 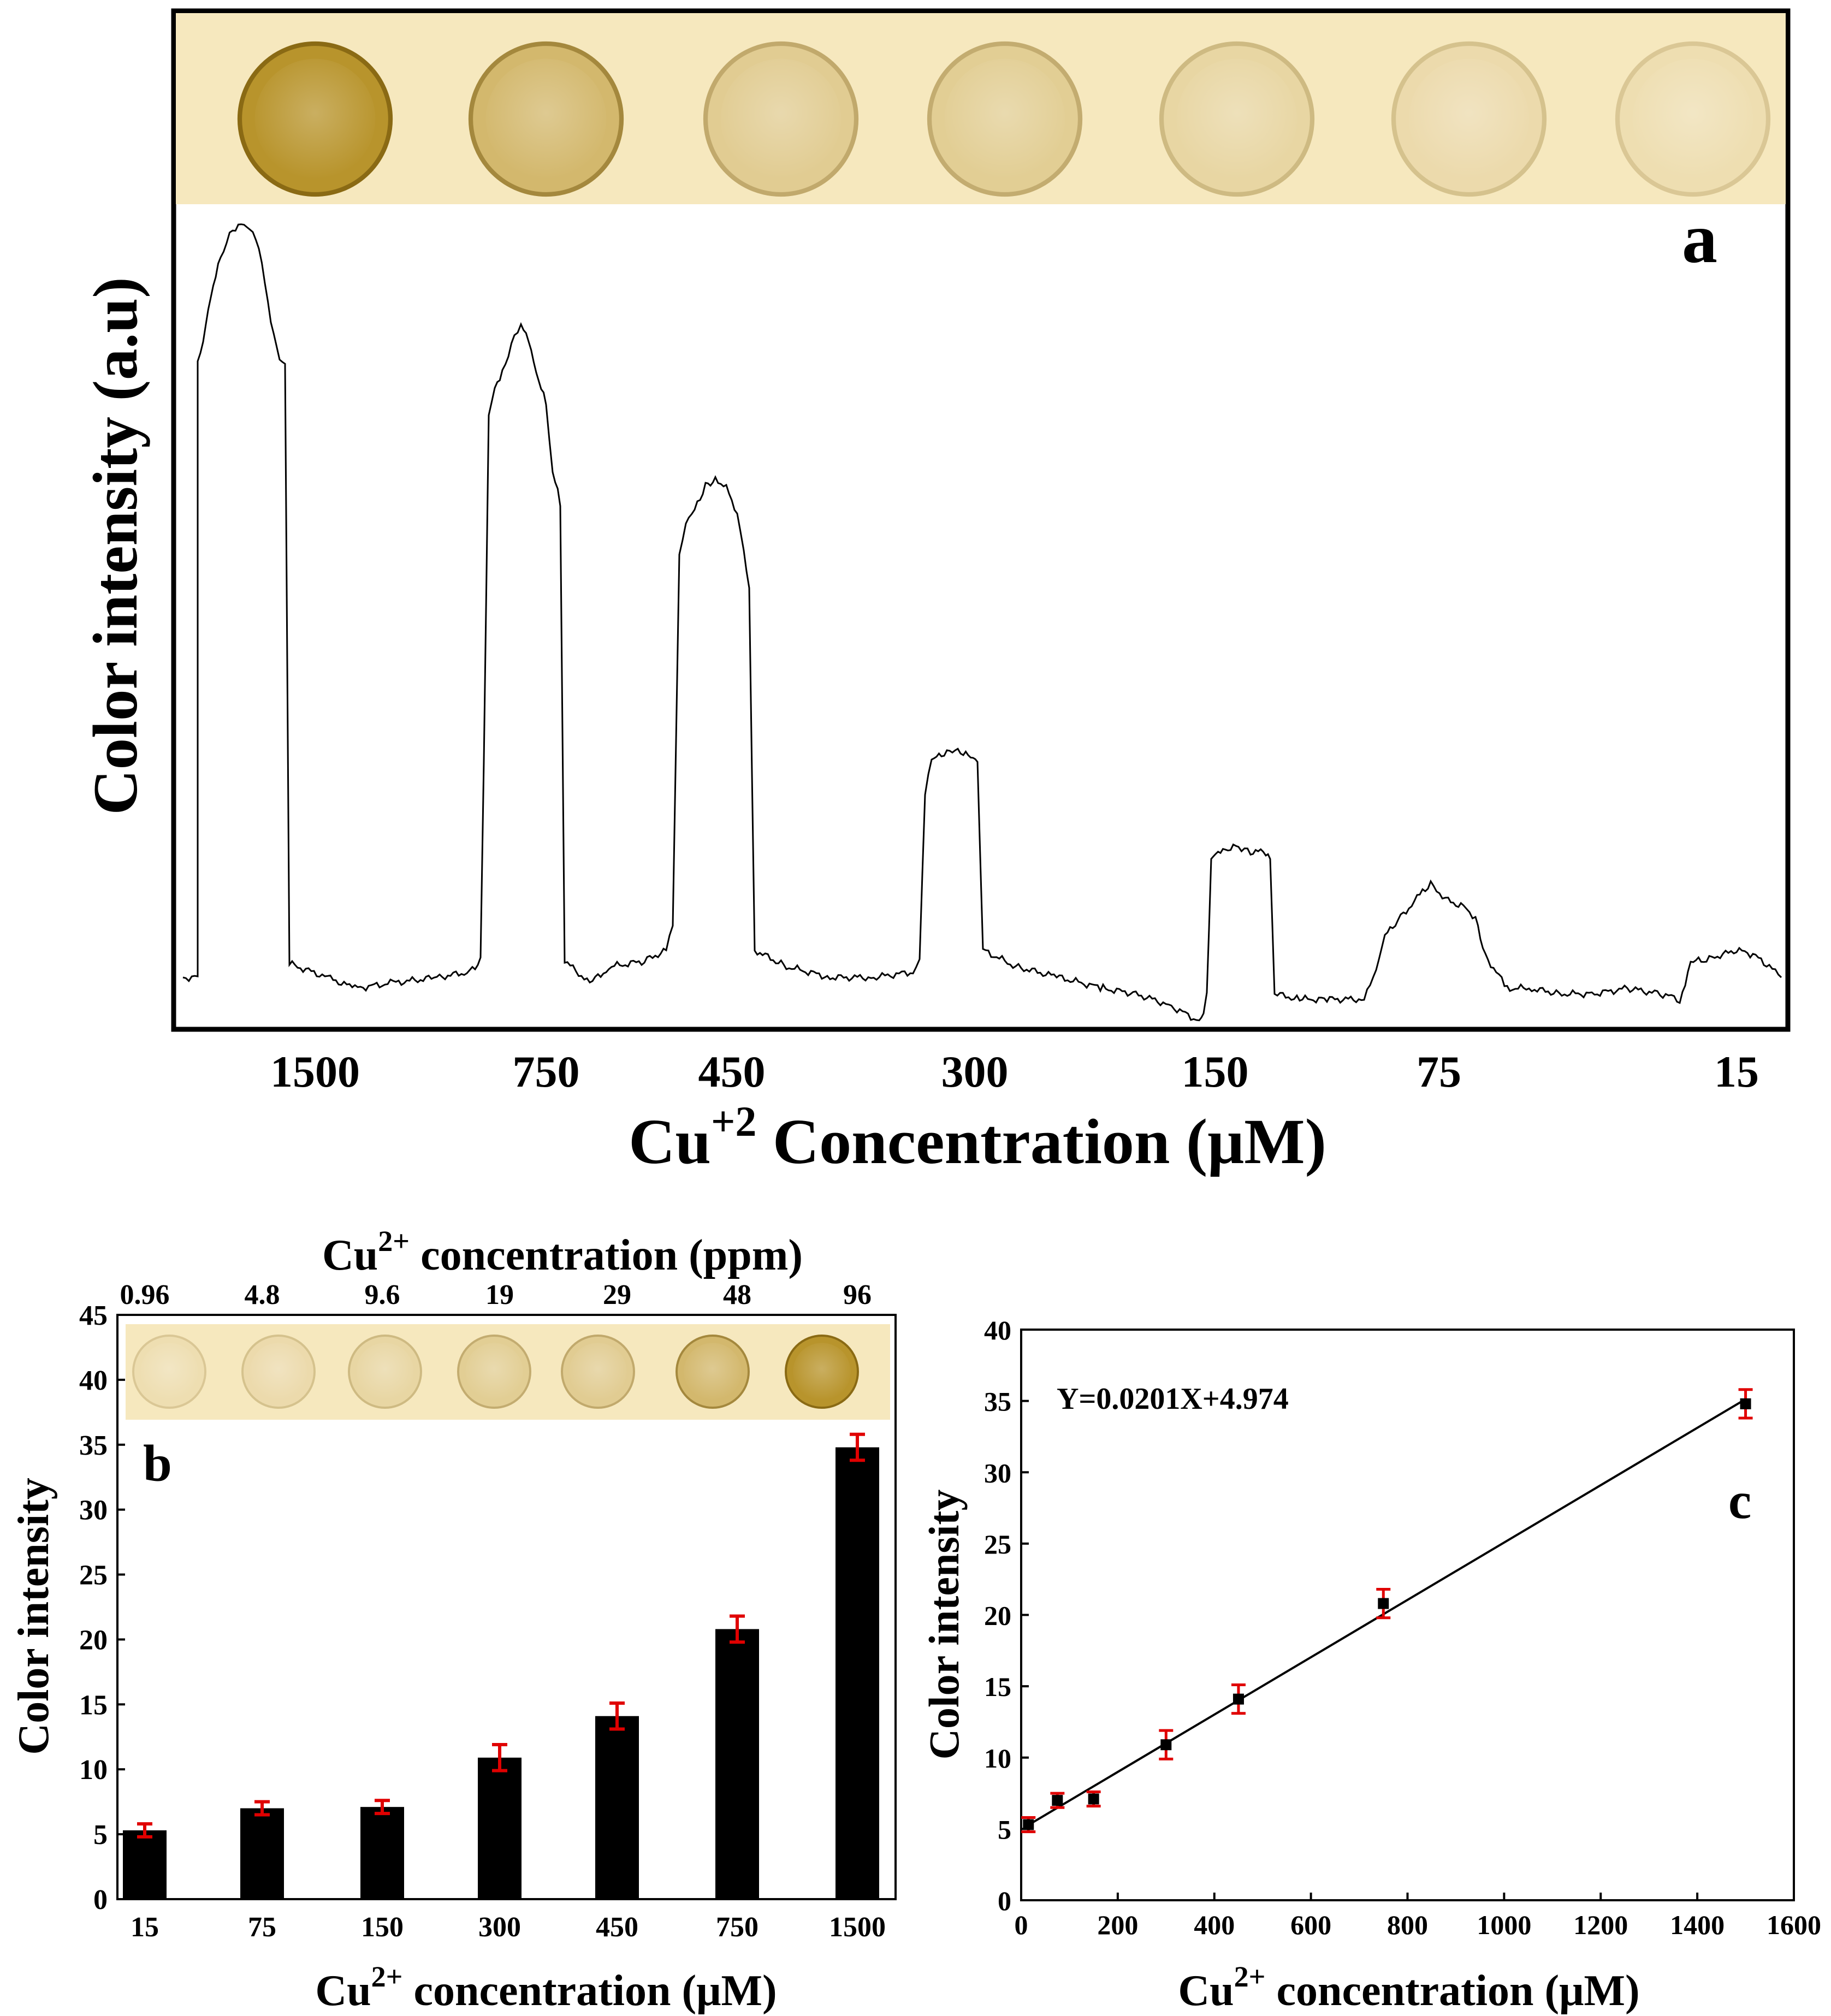 What do you see at coordinates (93, 1575) in the screenshot?
I see `panel-b-y-tick-label: 25` at bounding box center [93, 1575].